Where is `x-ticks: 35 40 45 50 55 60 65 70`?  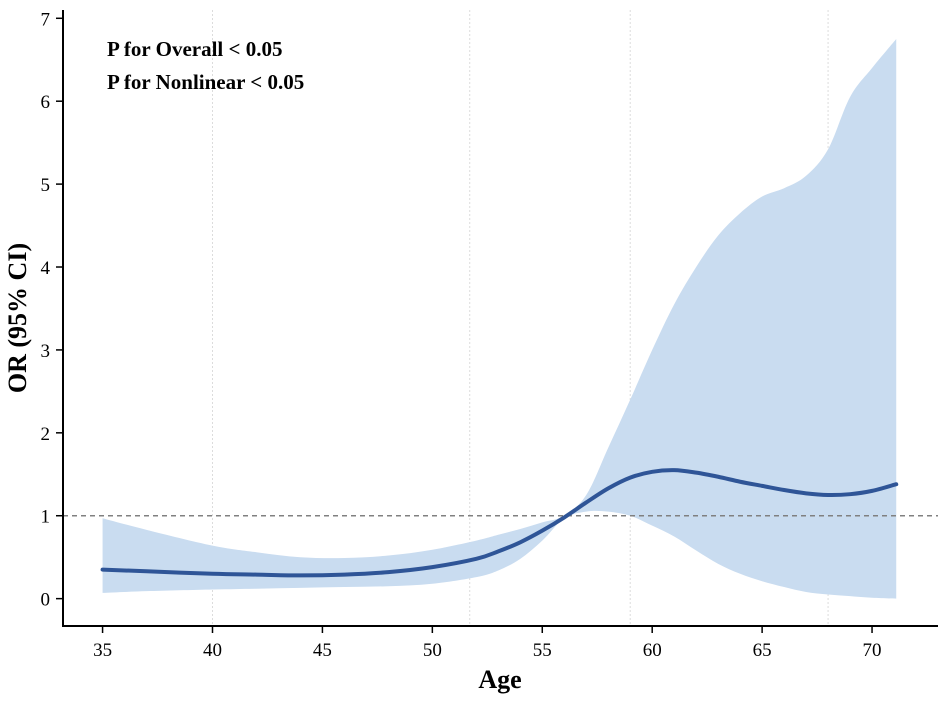
x-ticks: 35 40 45 50 55 60 65 70 is located at coordinates (487, 643).